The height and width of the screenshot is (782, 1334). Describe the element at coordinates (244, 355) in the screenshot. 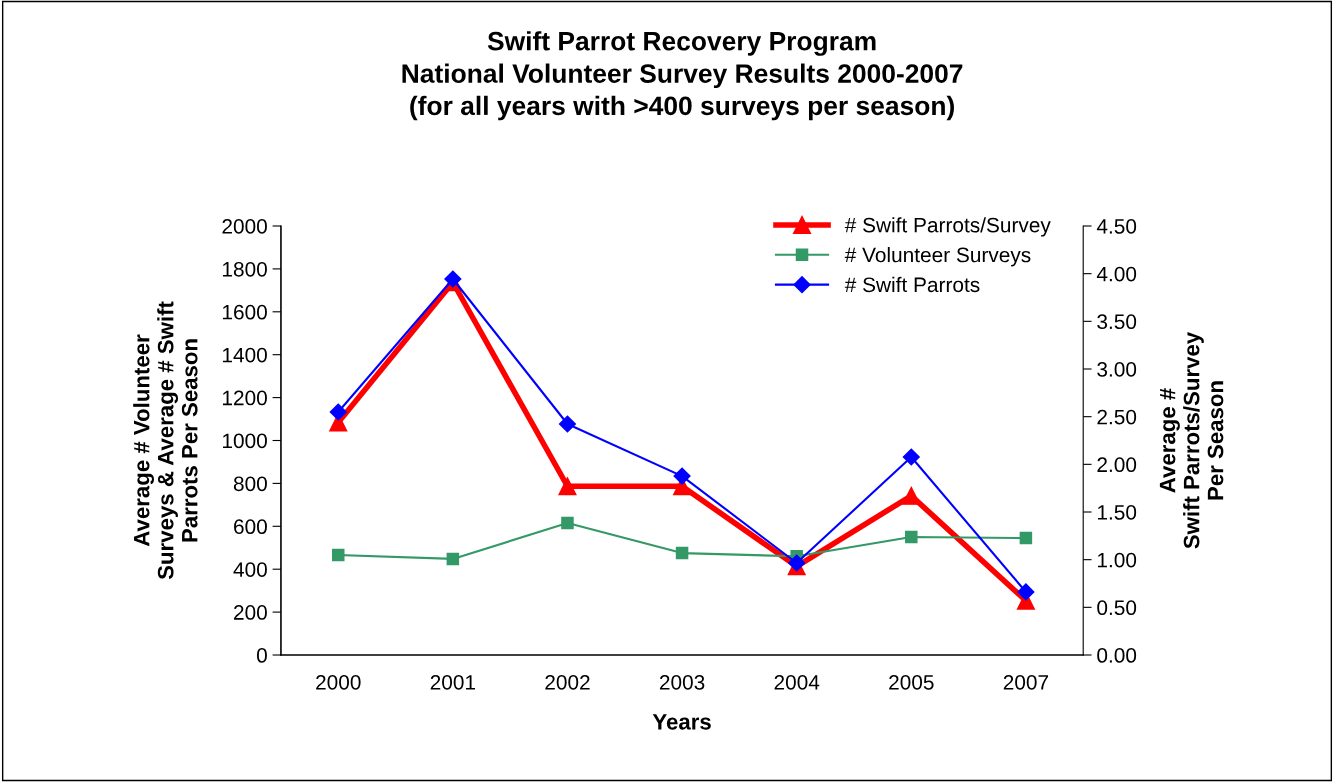

I see `y-tick-label: 1400` at that location.